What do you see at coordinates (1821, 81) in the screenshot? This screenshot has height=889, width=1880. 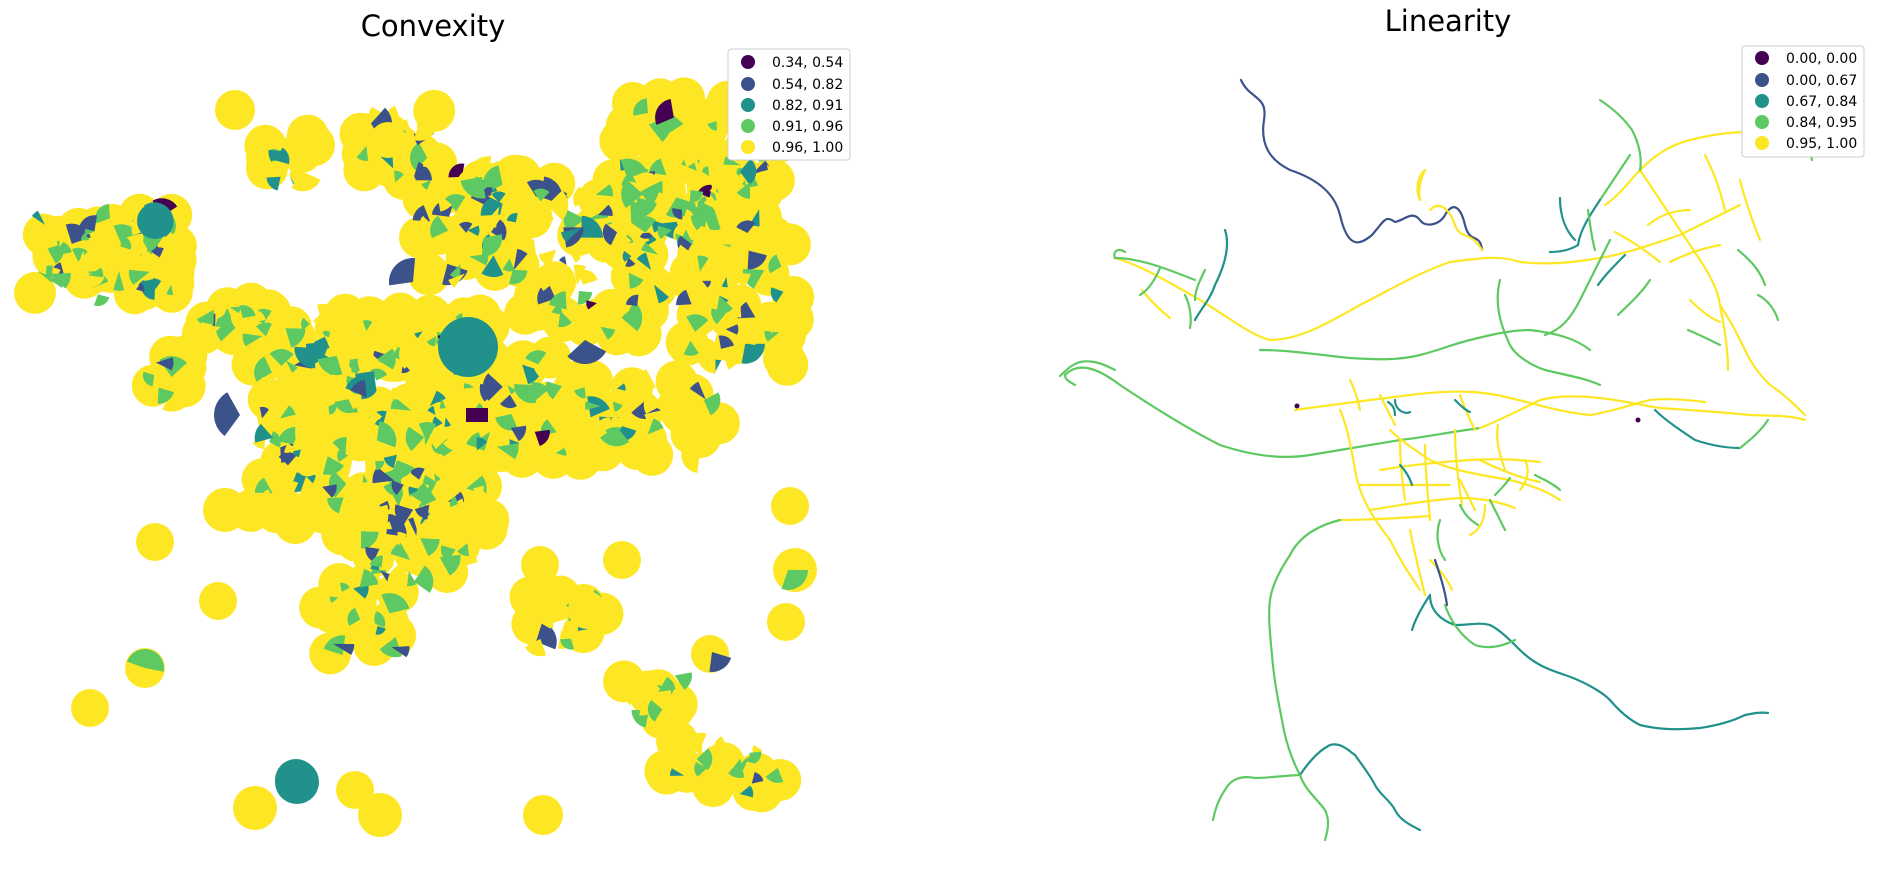 I see `linearity-legend-label-2: 0.00, 0.67` at bounding box center [1821, 81].